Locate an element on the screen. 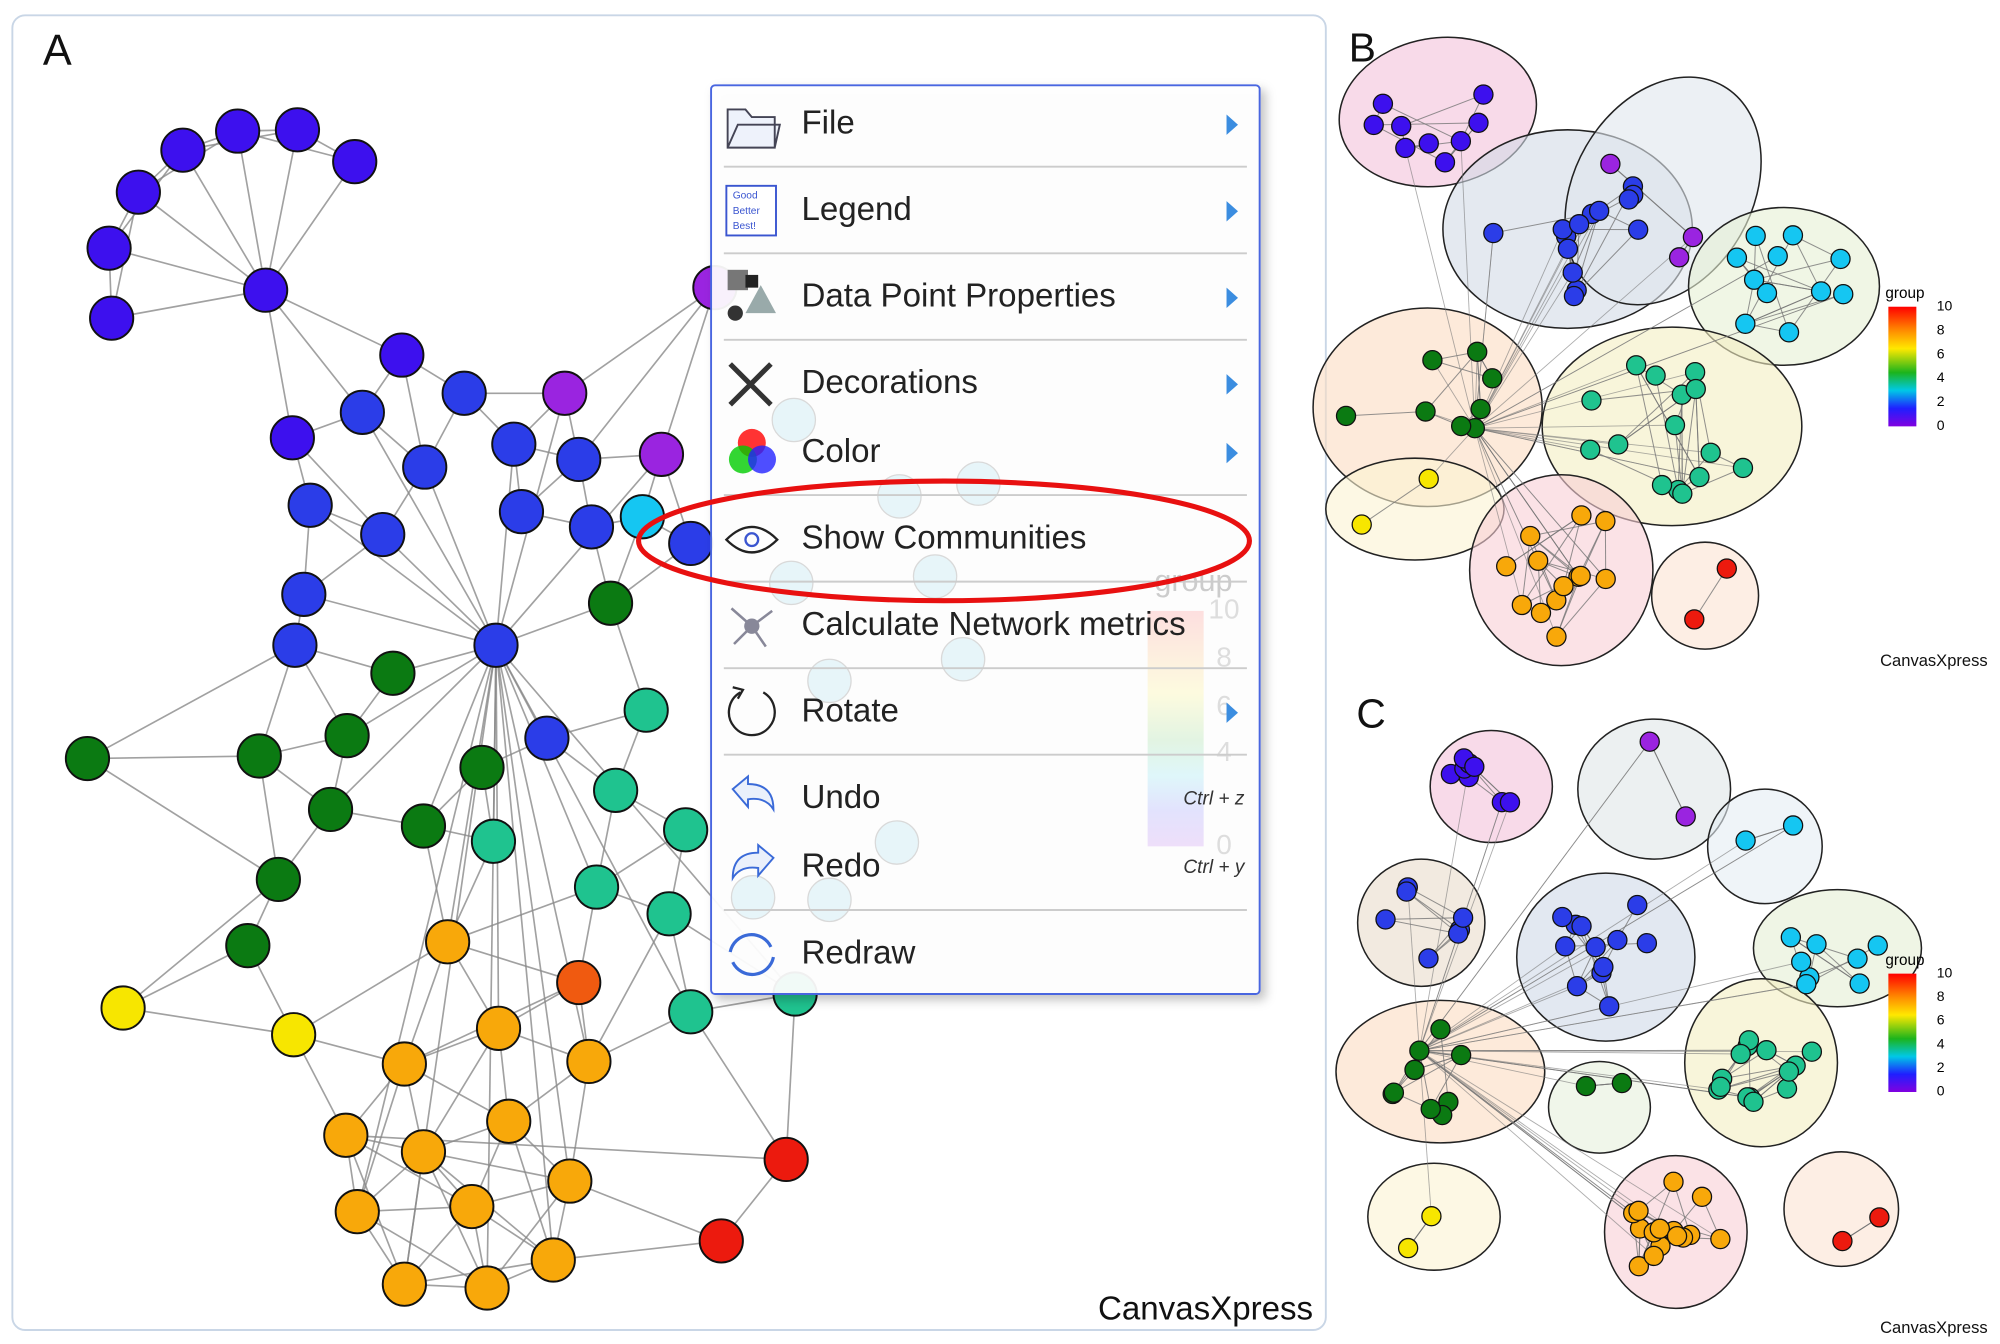  menu-item-label: Undo is located at coordinates (840, 797).